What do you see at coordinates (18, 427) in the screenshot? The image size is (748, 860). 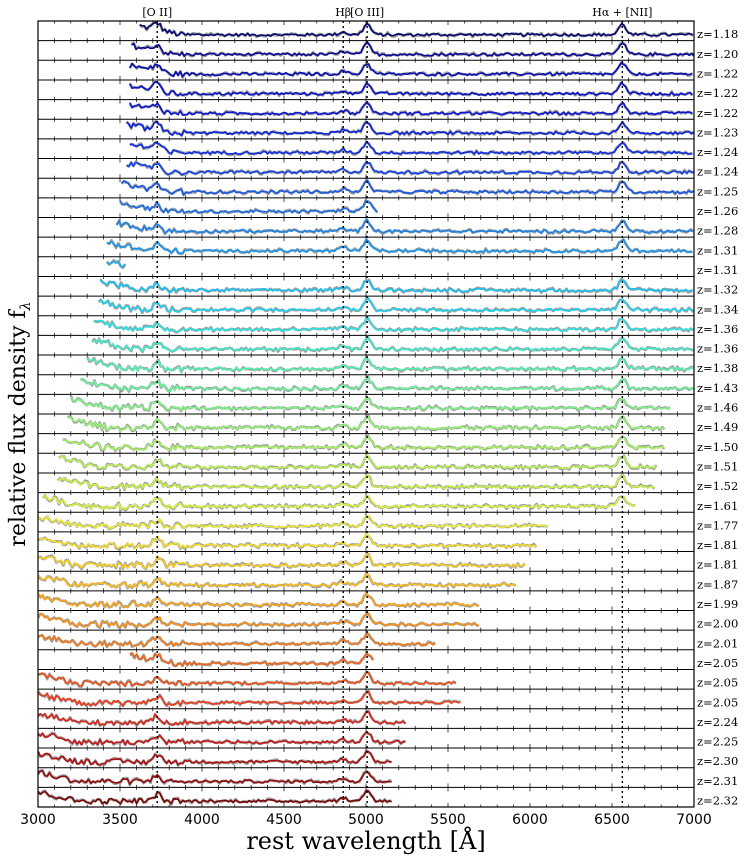 I see `y-axis-label-main: relative flux density f` at bounding box center [18, 427].